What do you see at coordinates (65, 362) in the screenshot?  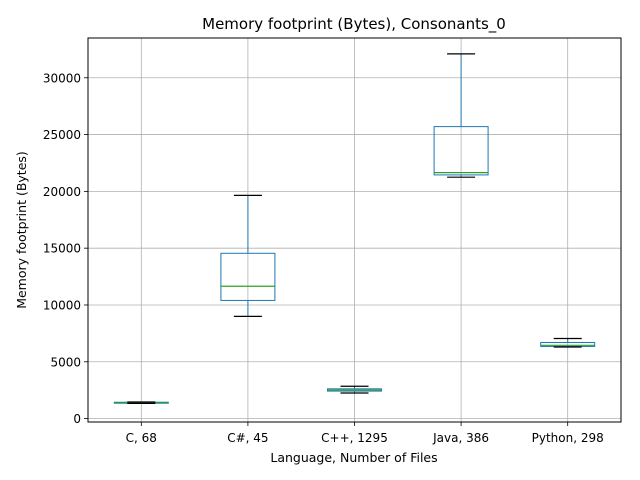 I see `y-tick-label: 5000` at bounding box center [65, 362].